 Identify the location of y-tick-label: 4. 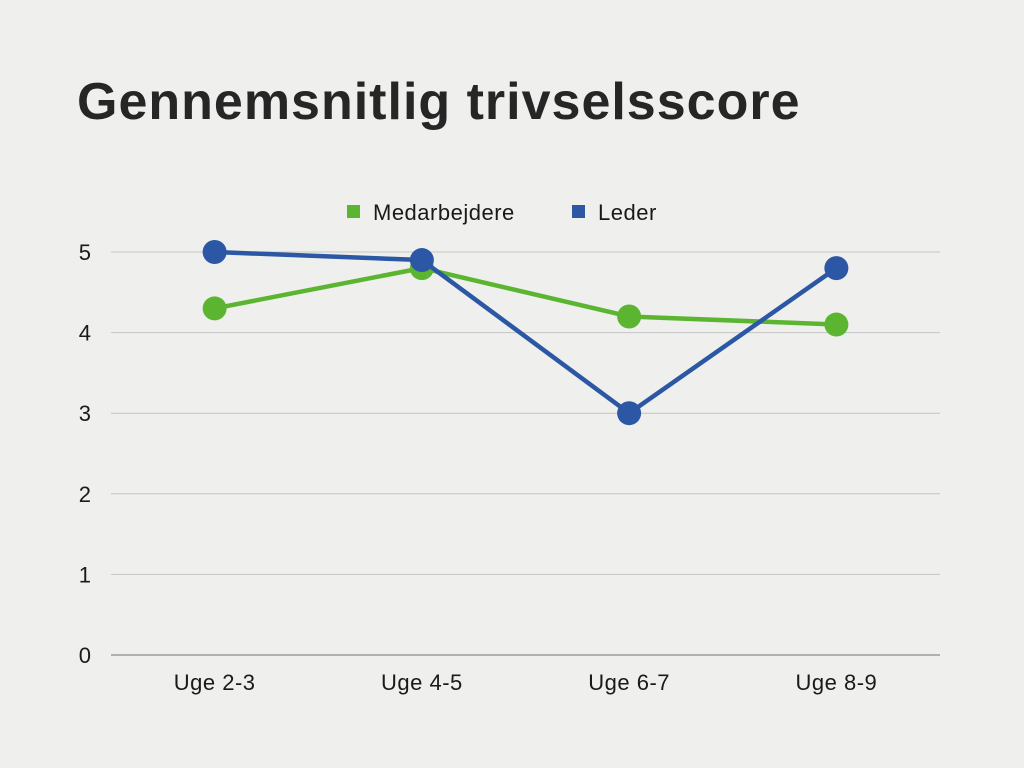
(85, 333).